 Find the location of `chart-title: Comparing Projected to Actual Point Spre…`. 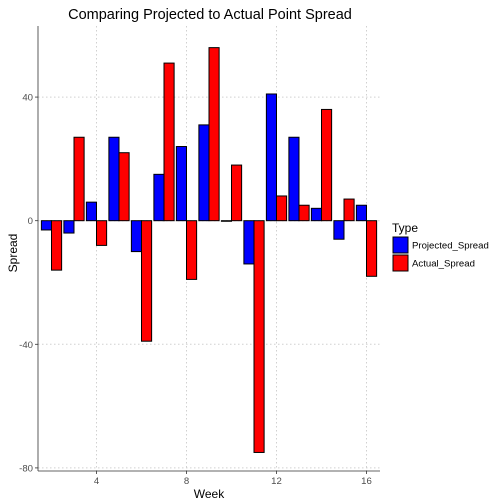

chart-title: Comparing Projected to Actual Point Spre… is located at coordinates (210, 15).